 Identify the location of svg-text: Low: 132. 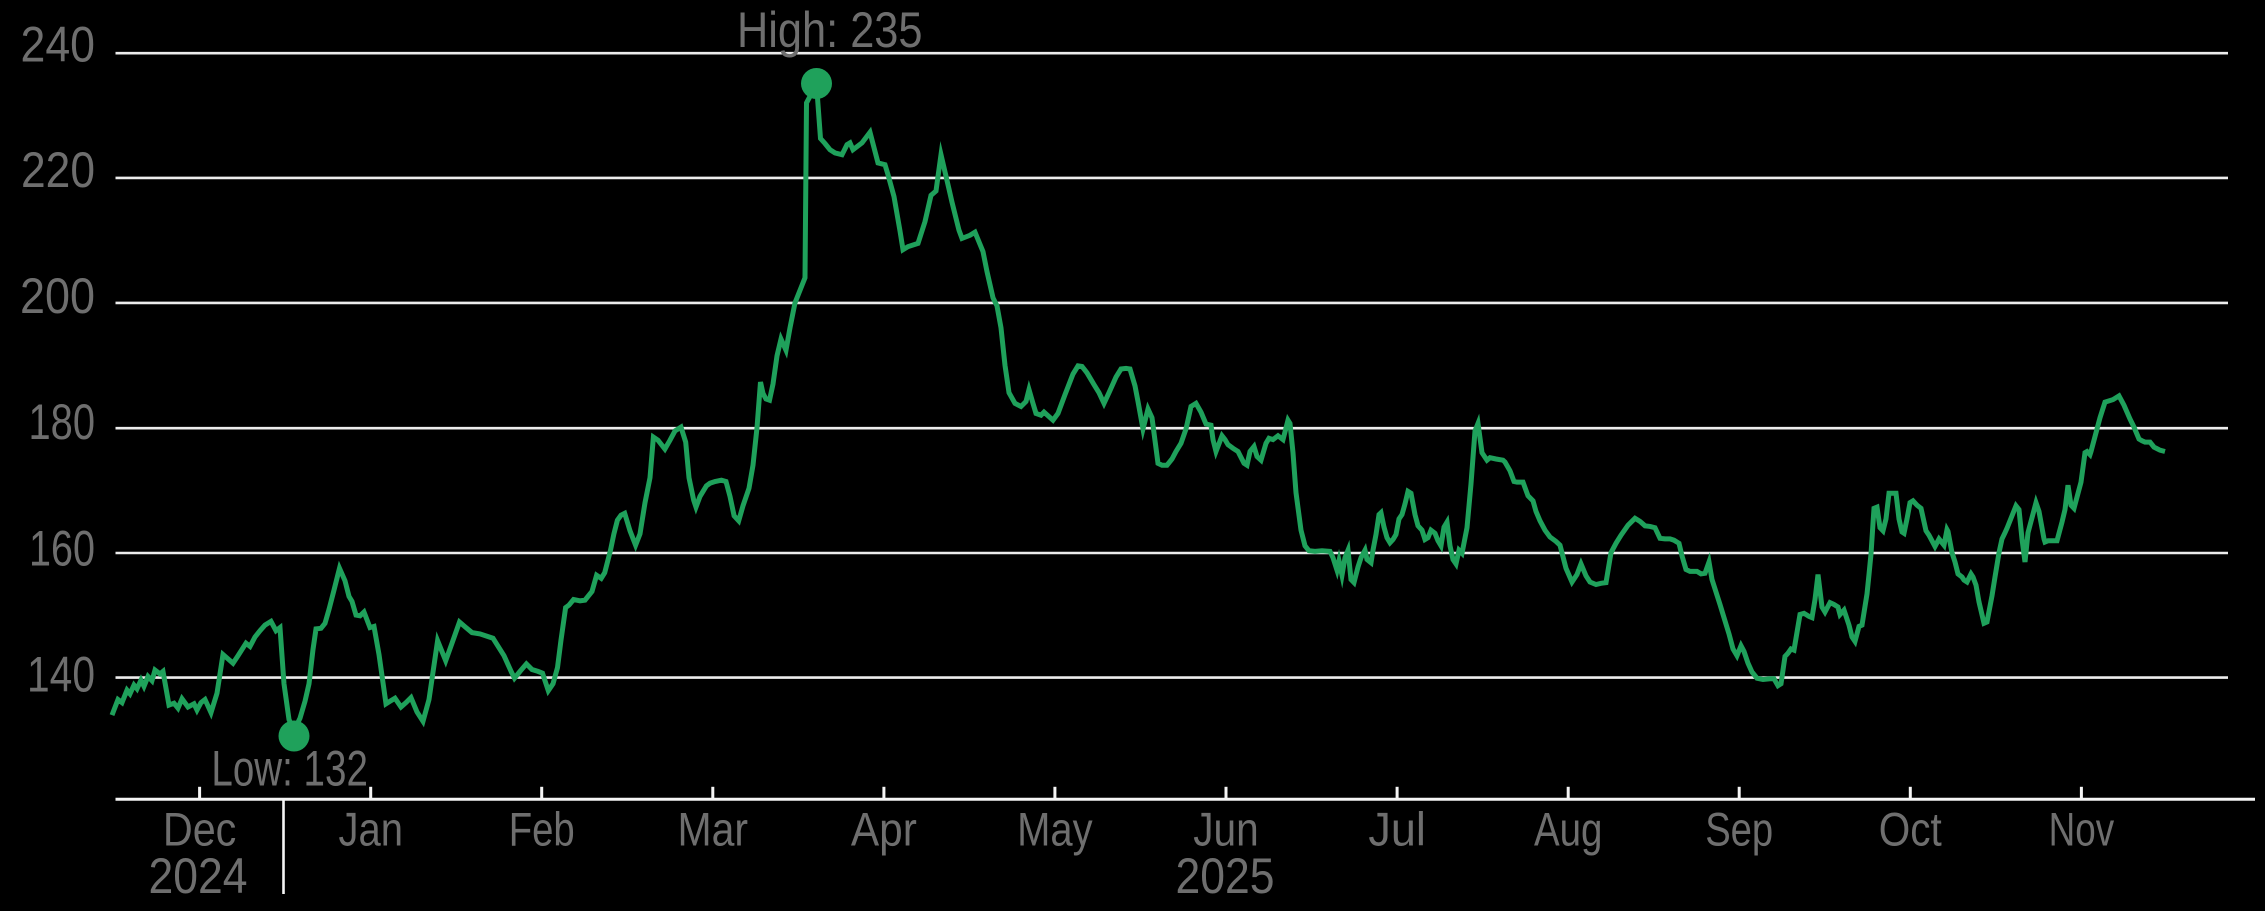
(289, 769).